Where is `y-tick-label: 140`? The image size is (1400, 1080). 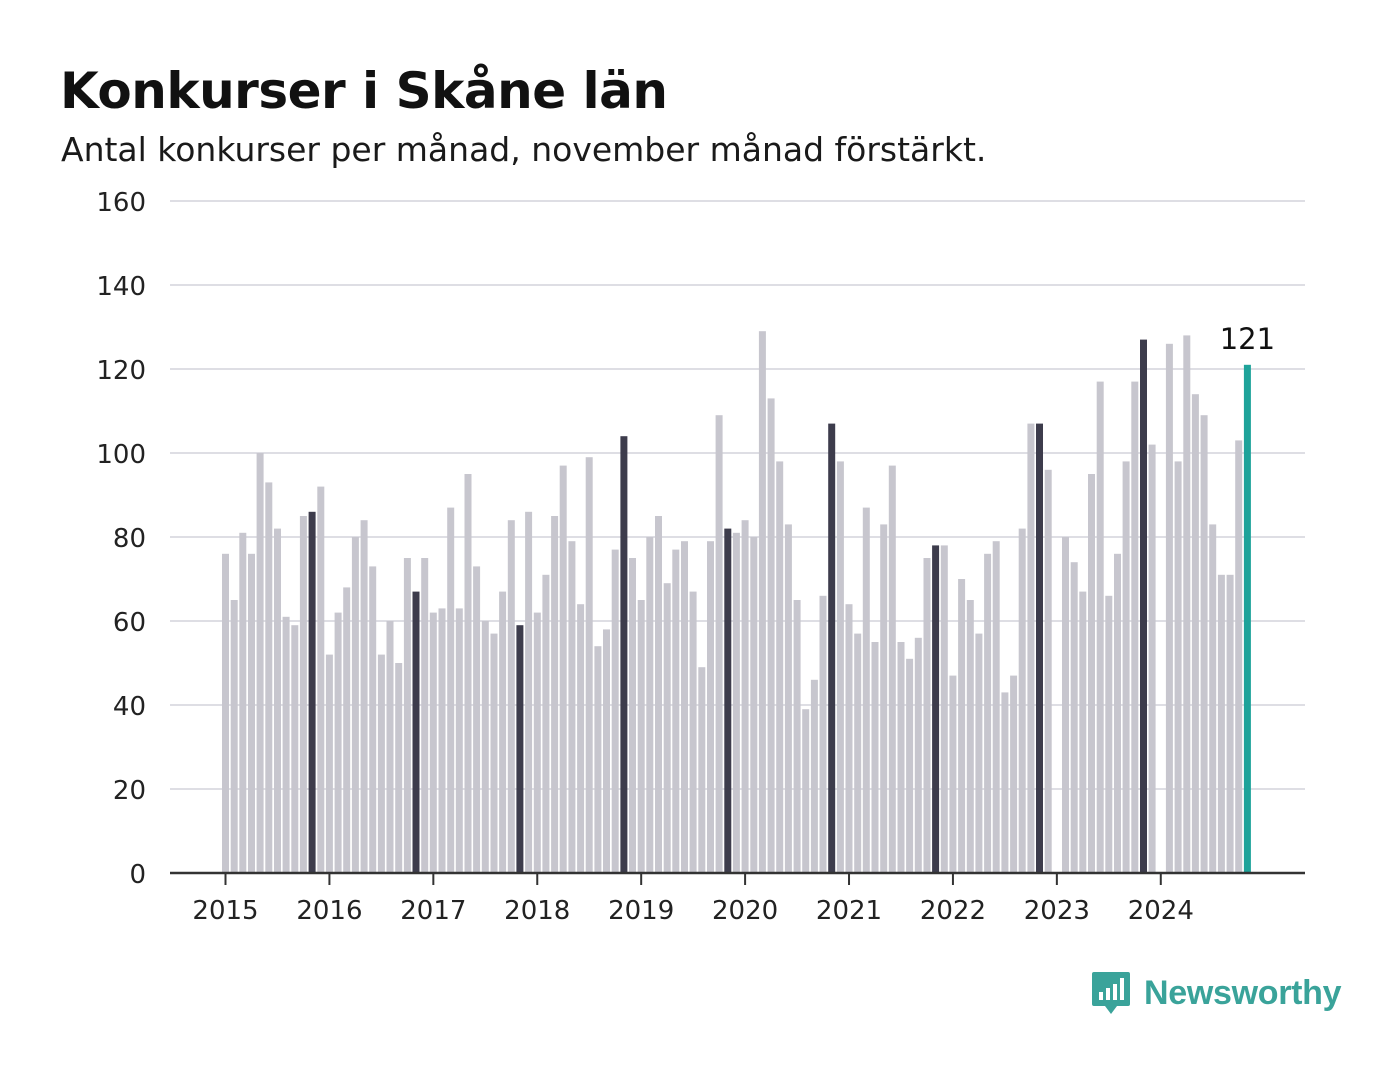
y-tick-label: 140 is located at coordinates (121, 287).